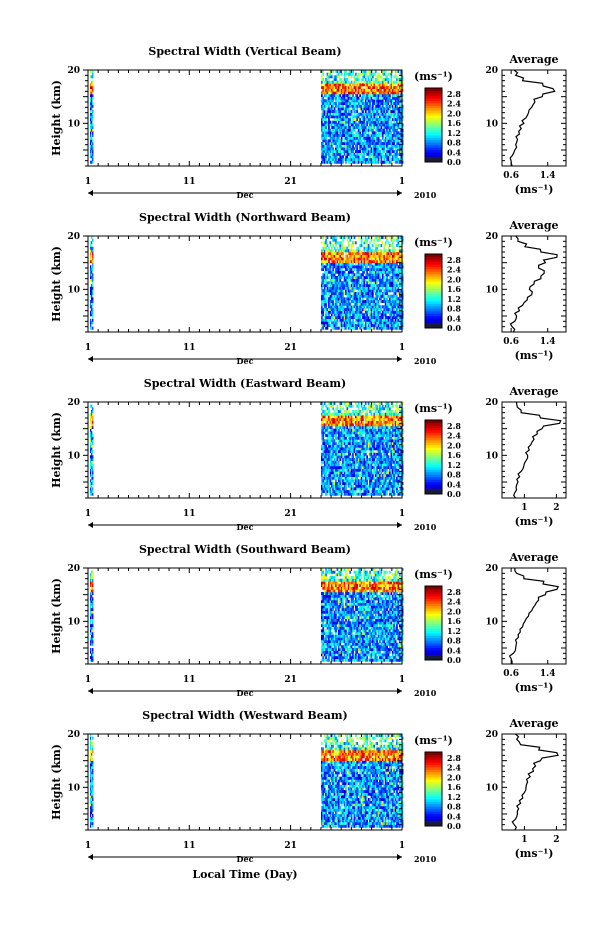 This screenshot has height=931, width=616. What do you see at coordinates (433, 325) in the screenshot?
I see `colorbar-floor` at bounding box center [433, 325].